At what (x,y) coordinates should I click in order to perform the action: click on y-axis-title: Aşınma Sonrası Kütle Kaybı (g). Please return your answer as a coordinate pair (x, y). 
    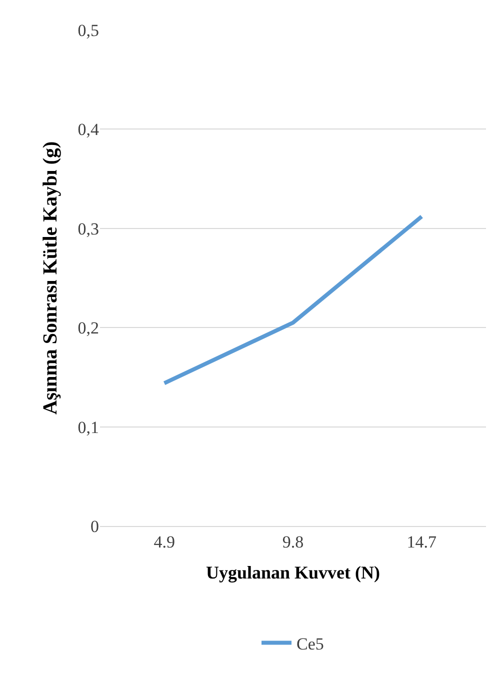
    Looking at the image, I should click on (50, 278).